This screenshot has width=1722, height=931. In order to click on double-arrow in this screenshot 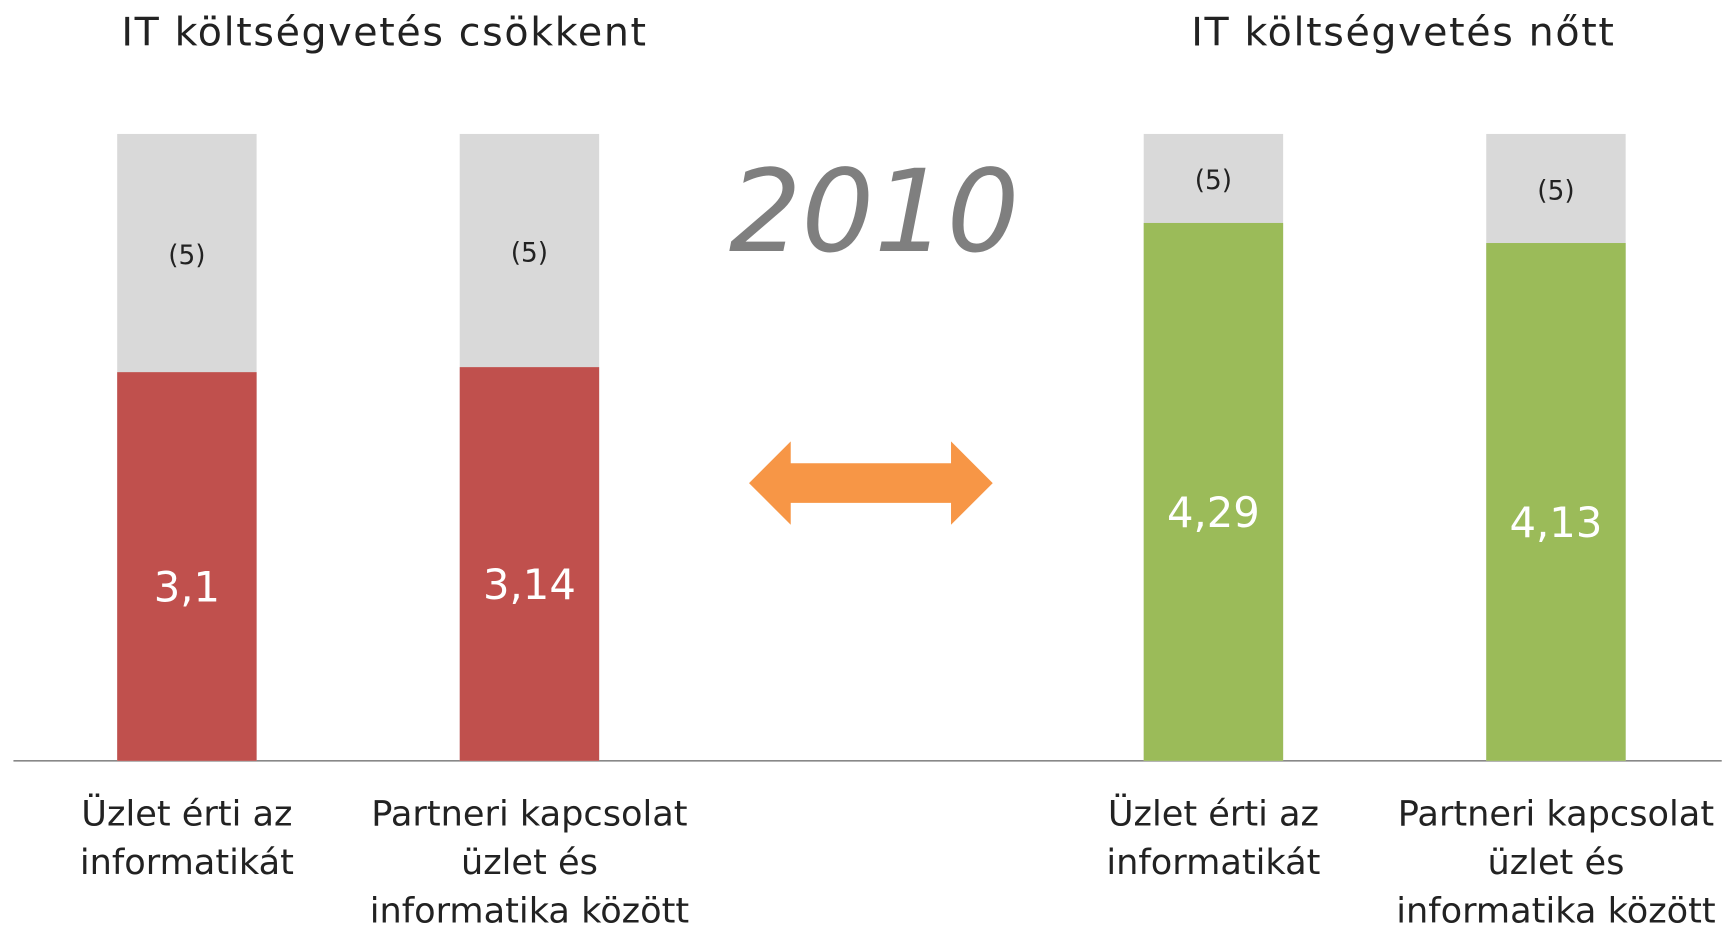, I will do `click(871, 483)`.